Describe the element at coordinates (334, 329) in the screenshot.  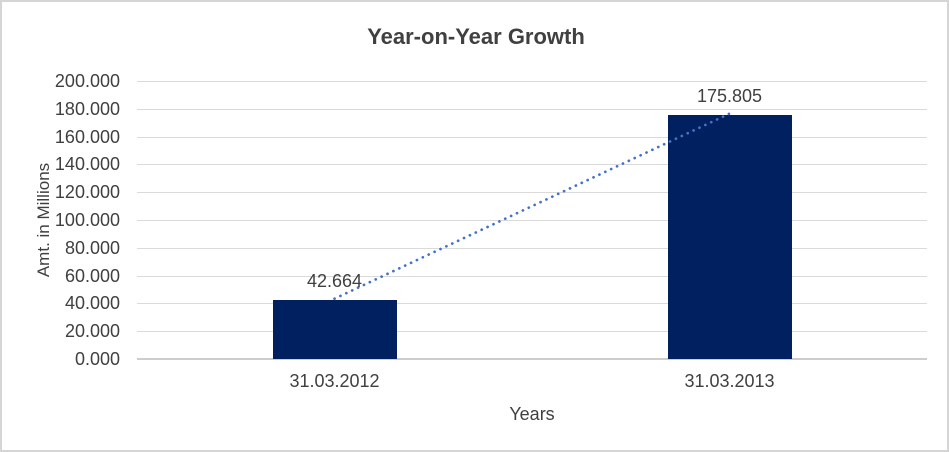
I see `bar-31.03.2012` at that location.